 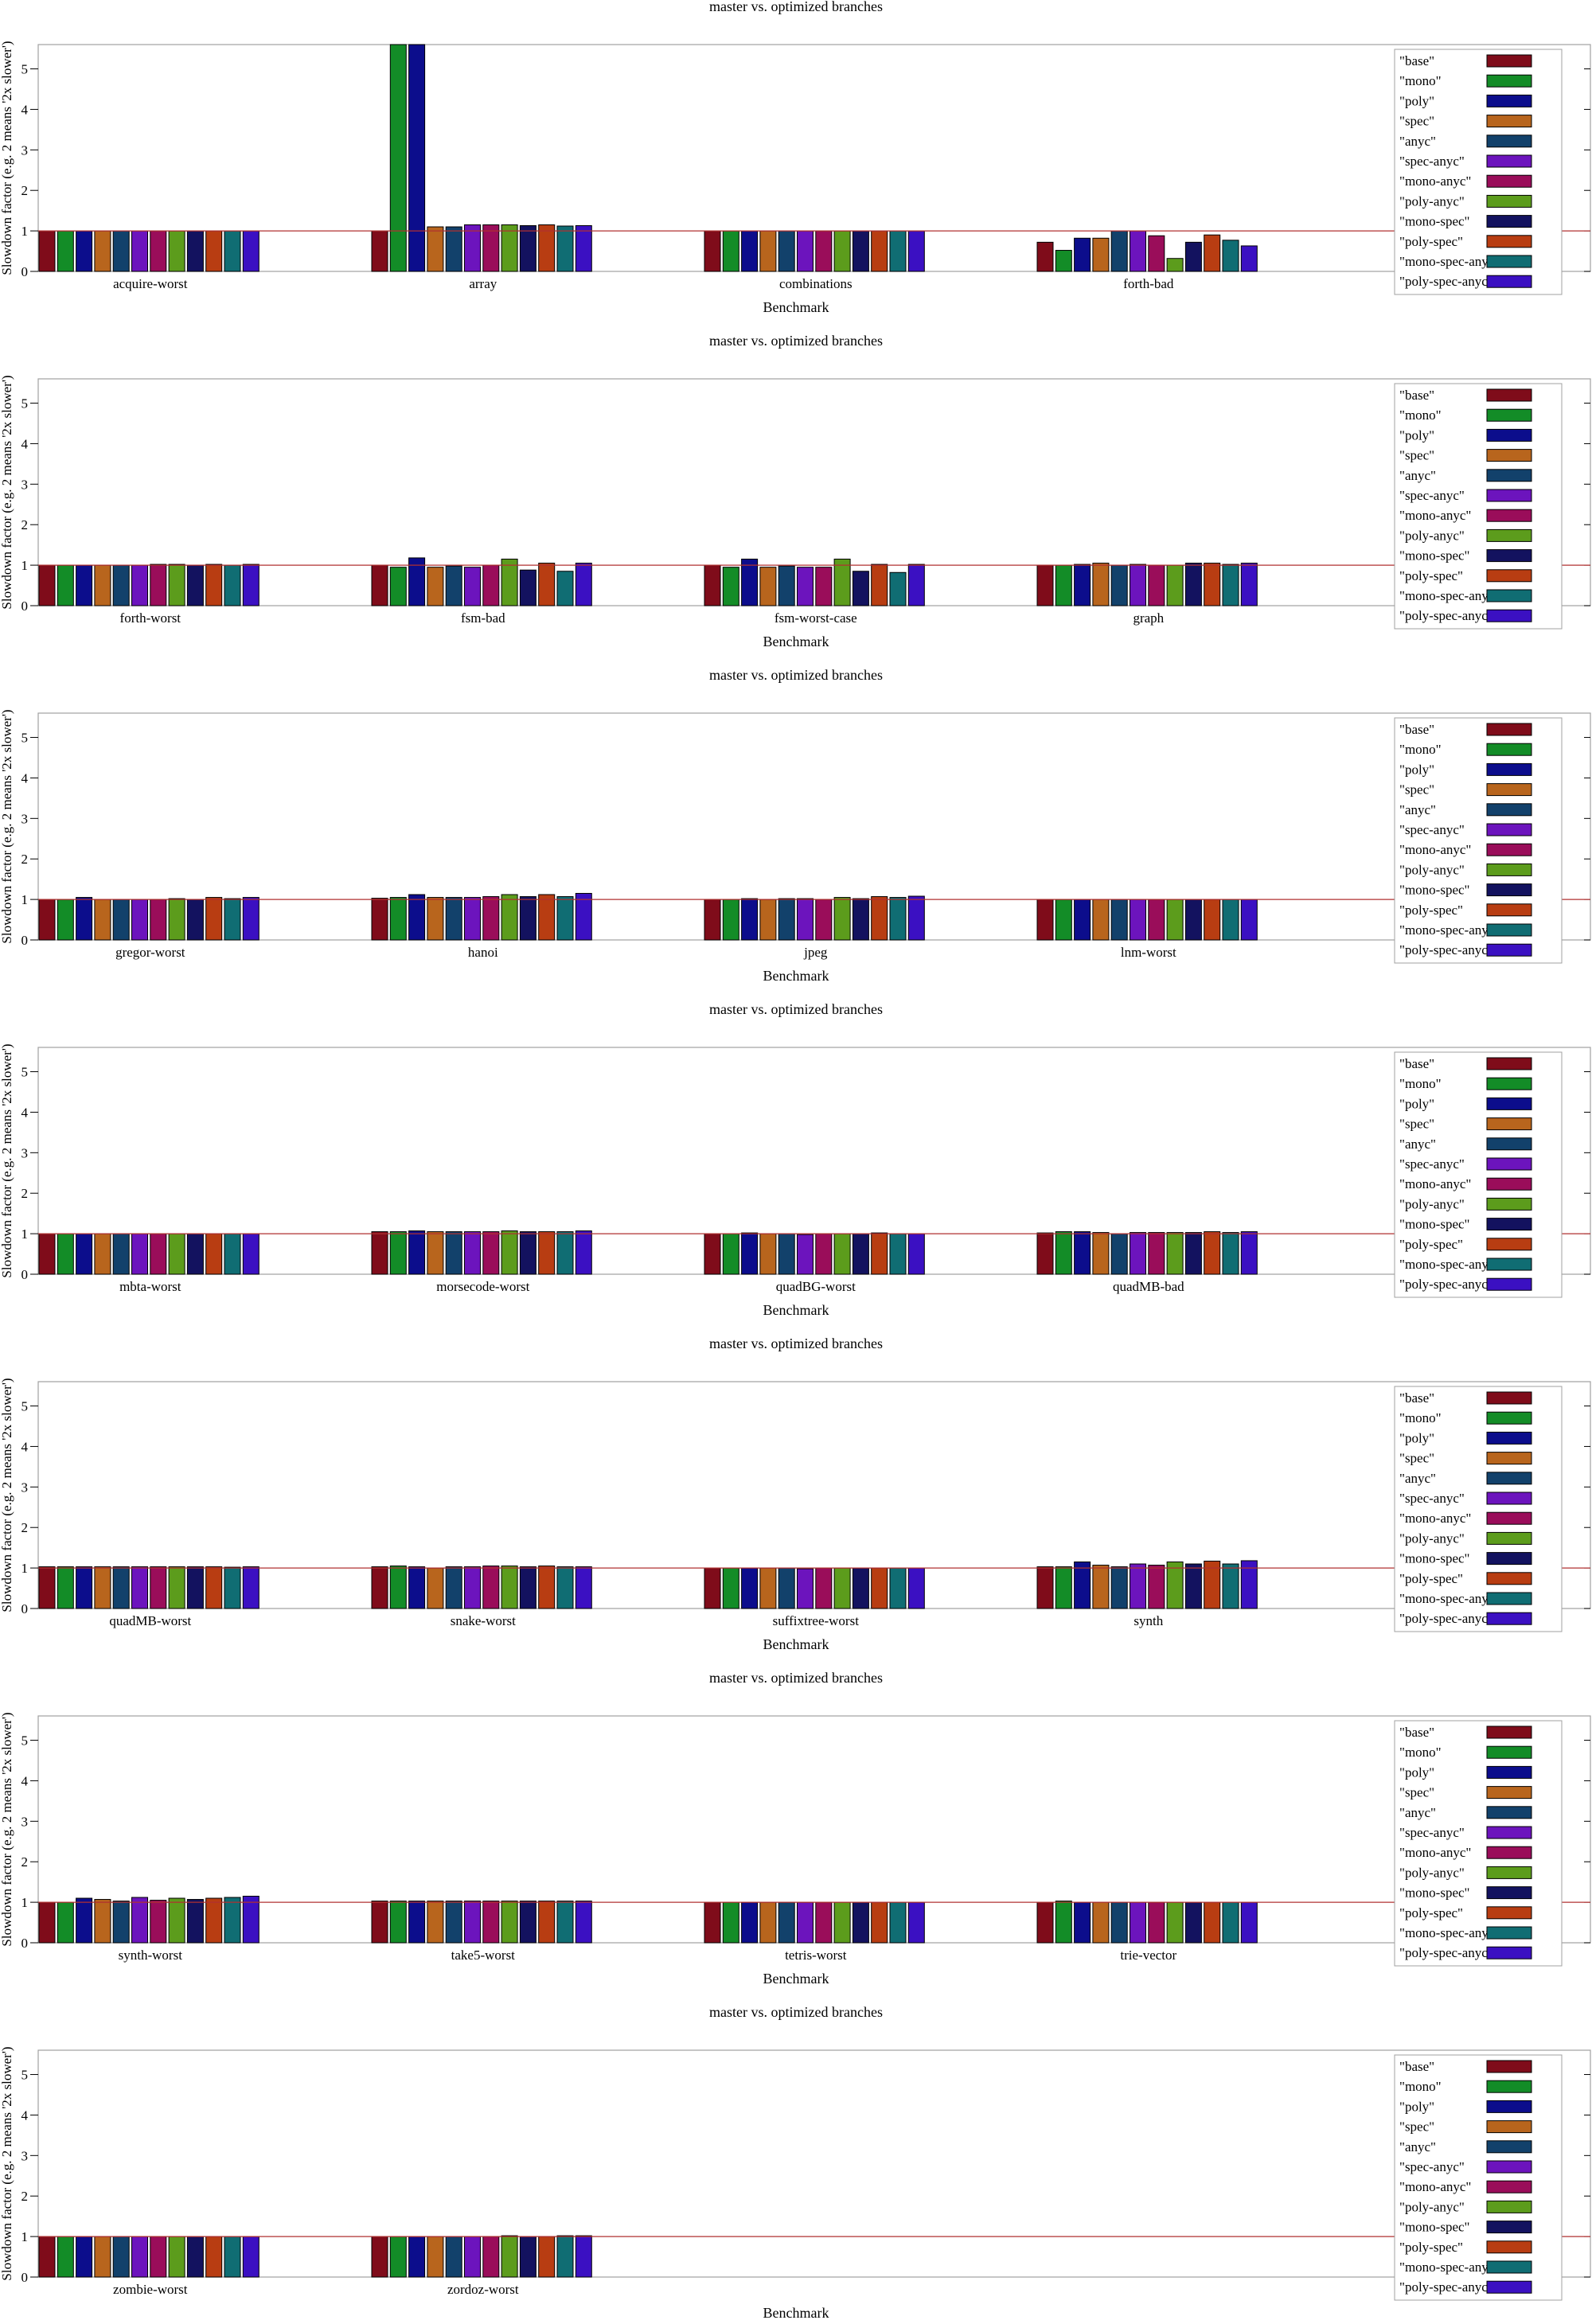 I want to click on legend-label: "spec", so click(x=1417, y=455).